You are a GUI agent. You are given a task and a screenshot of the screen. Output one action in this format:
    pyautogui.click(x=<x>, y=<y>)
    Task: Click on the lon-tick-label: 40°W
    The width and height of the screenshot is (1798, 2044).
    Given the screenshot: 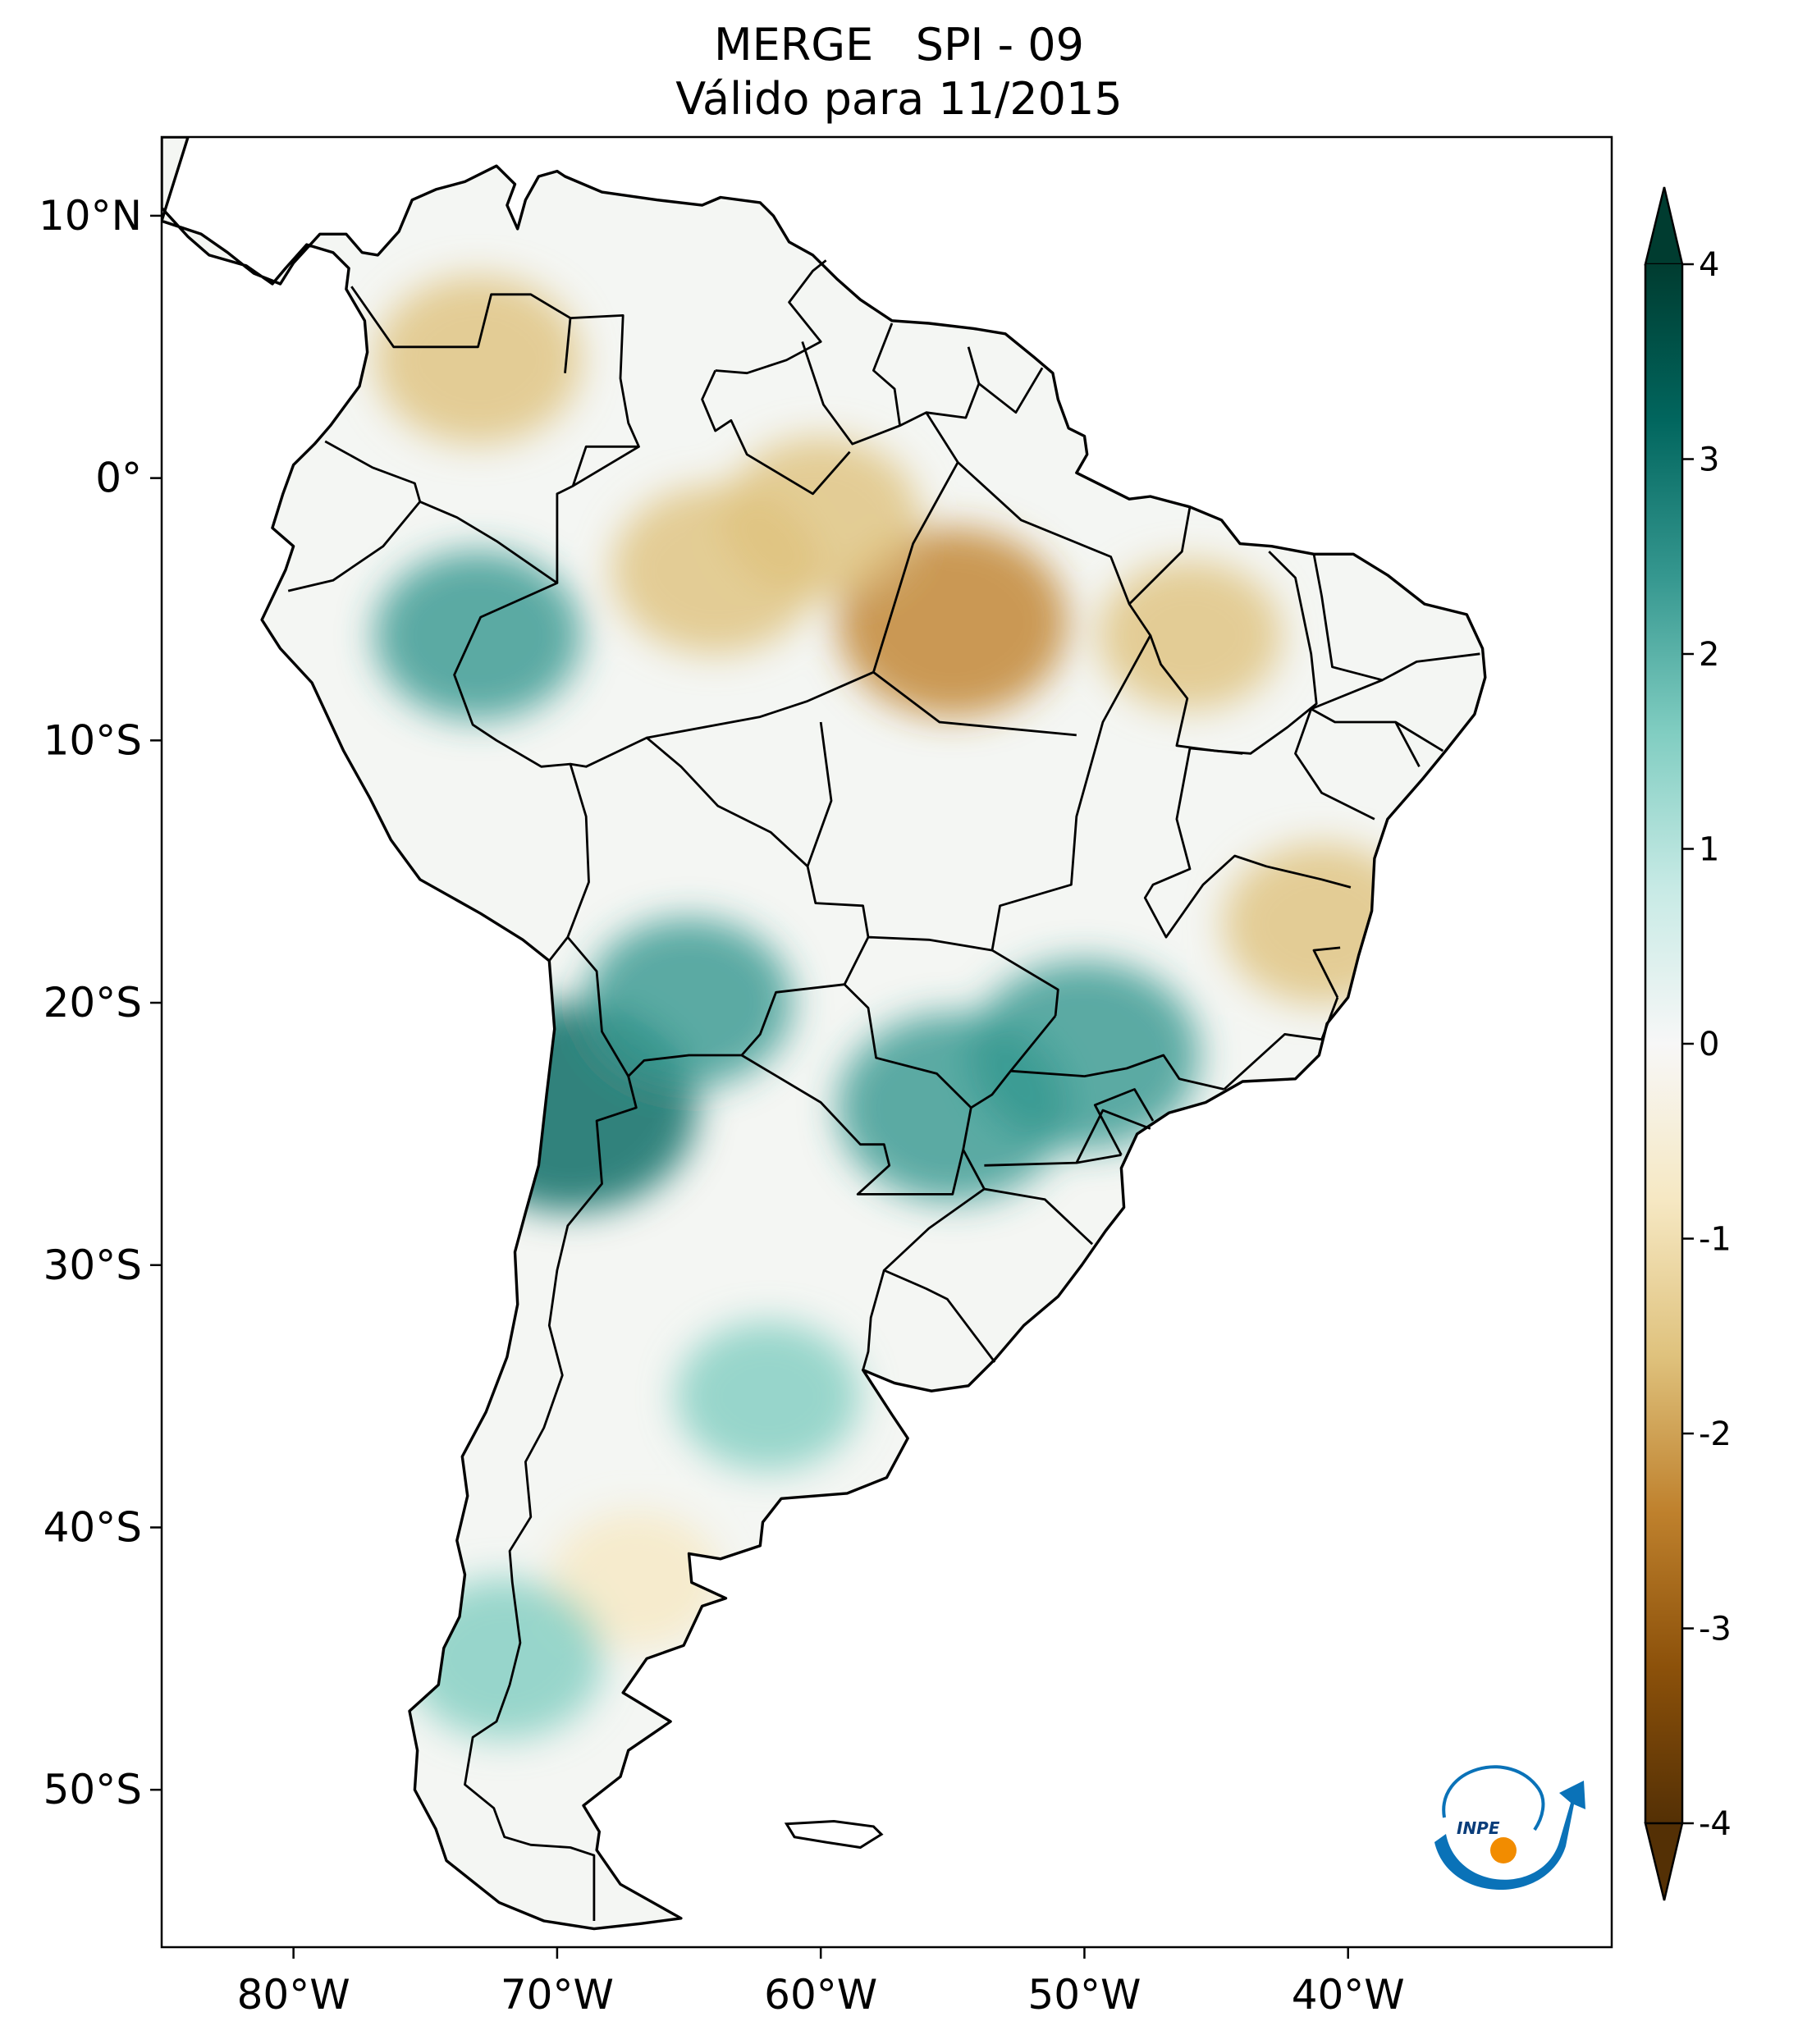 What is the action you would take?
    pyautogui.click(x=1348, y=1995)
    